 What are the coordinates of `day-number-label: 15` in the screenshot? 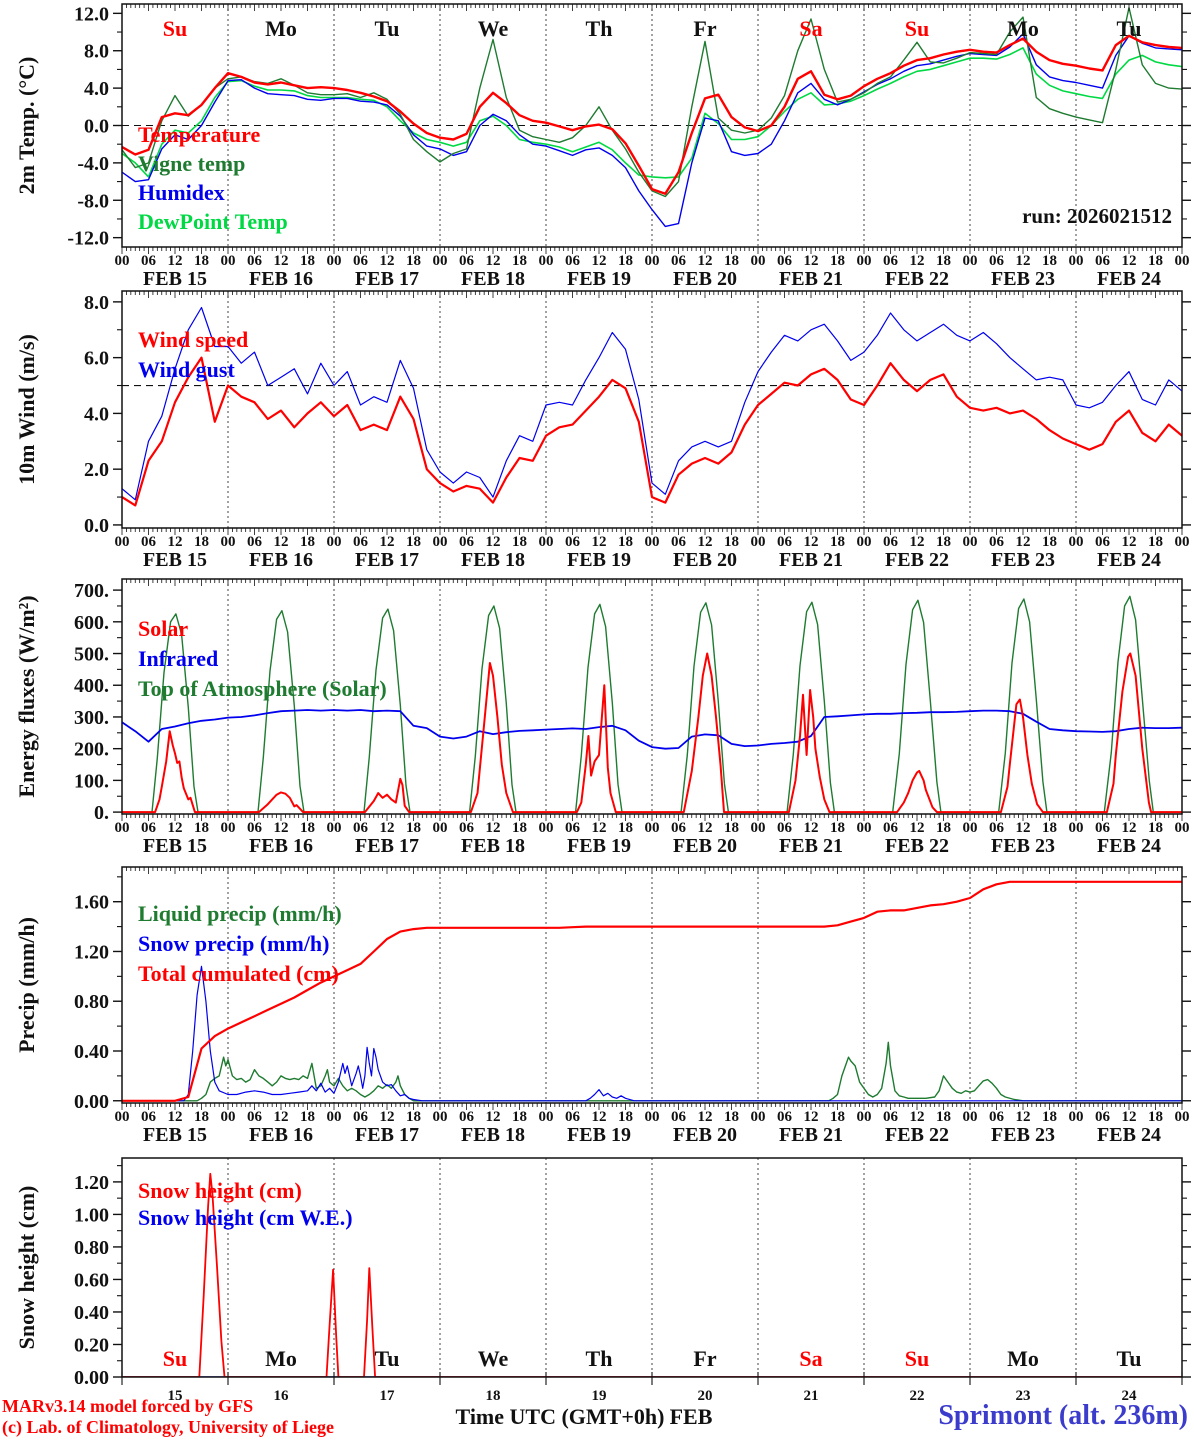 It's located at (175, 1396).